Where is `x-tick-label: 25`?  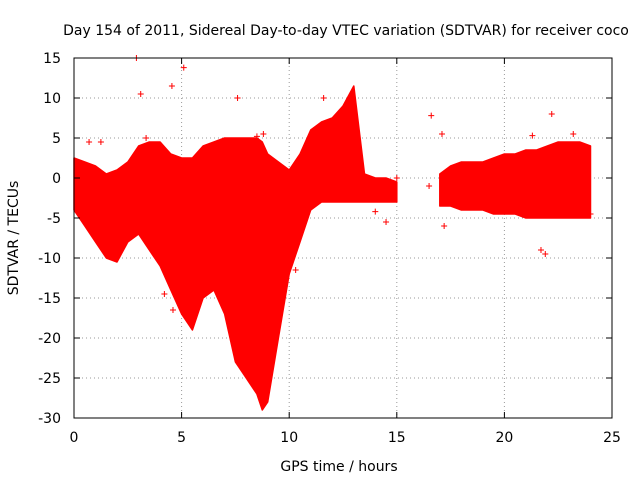 x-tick-label: 25 is located at coordinates (612, 438).